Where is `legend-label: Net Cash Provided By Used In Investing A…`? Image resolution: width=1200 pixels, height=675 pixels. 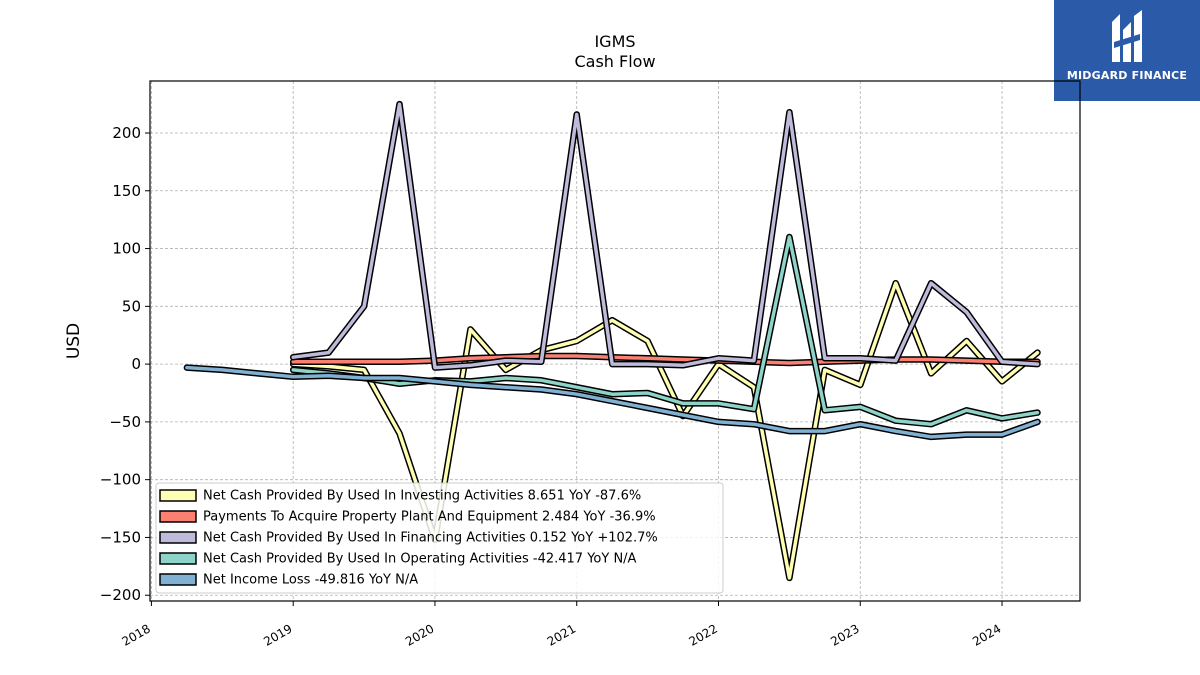
legend-label: Net Cash Provided By Used In Investing A… is located at coordinates (422, 496).